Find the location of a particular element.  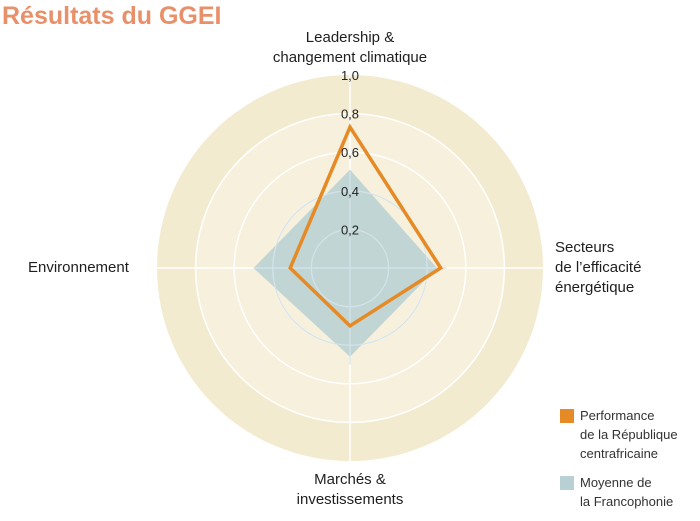

legend-line: de la République is located at coordinates (629, 434).